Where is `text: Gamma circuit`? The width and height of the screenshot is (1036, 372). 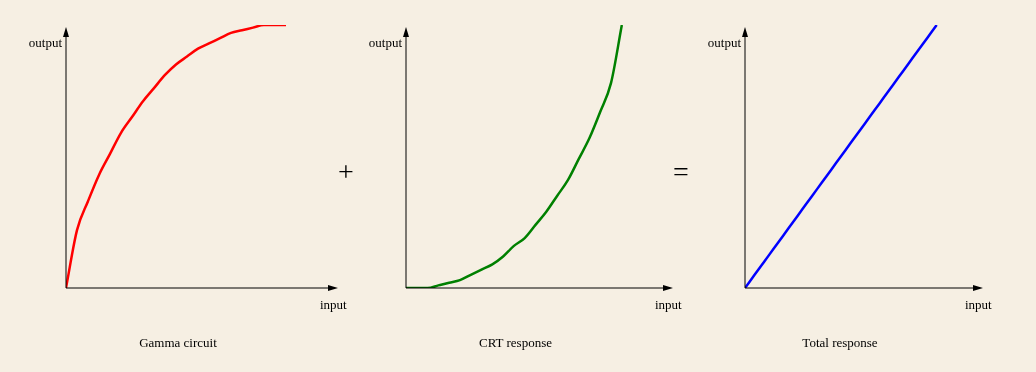
text: Gamma circuit is located at coordinates (178, 342).